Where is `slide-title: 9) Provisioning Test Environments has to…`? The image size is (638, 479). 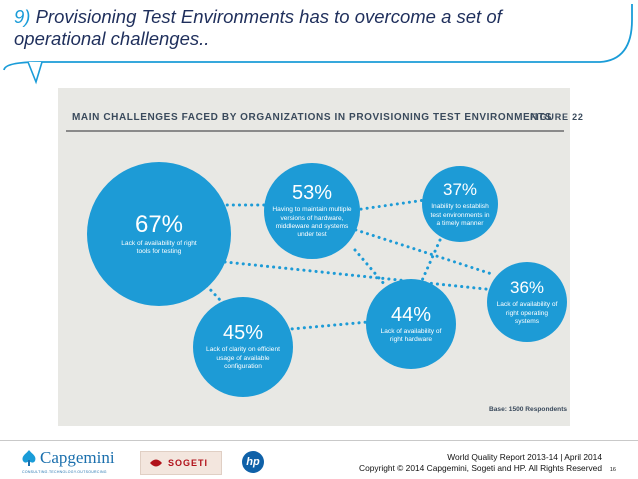
slide-title: 9) Provisioning Test Environments has to… is located at coordinates (294, 28).